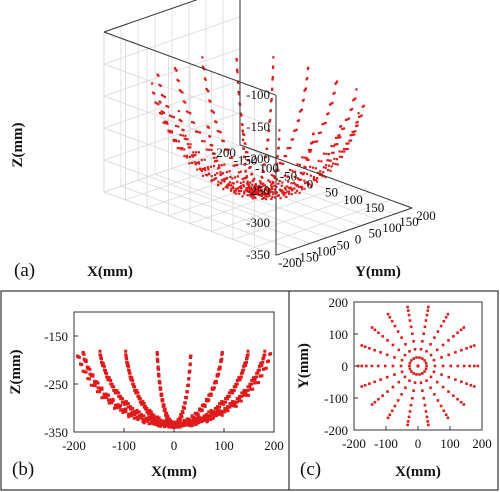 This screenshot has width=500, height=492. Describe the element at coordinates (331, 191) in the screenshot. I see `x-tick-label: 50` at that location.